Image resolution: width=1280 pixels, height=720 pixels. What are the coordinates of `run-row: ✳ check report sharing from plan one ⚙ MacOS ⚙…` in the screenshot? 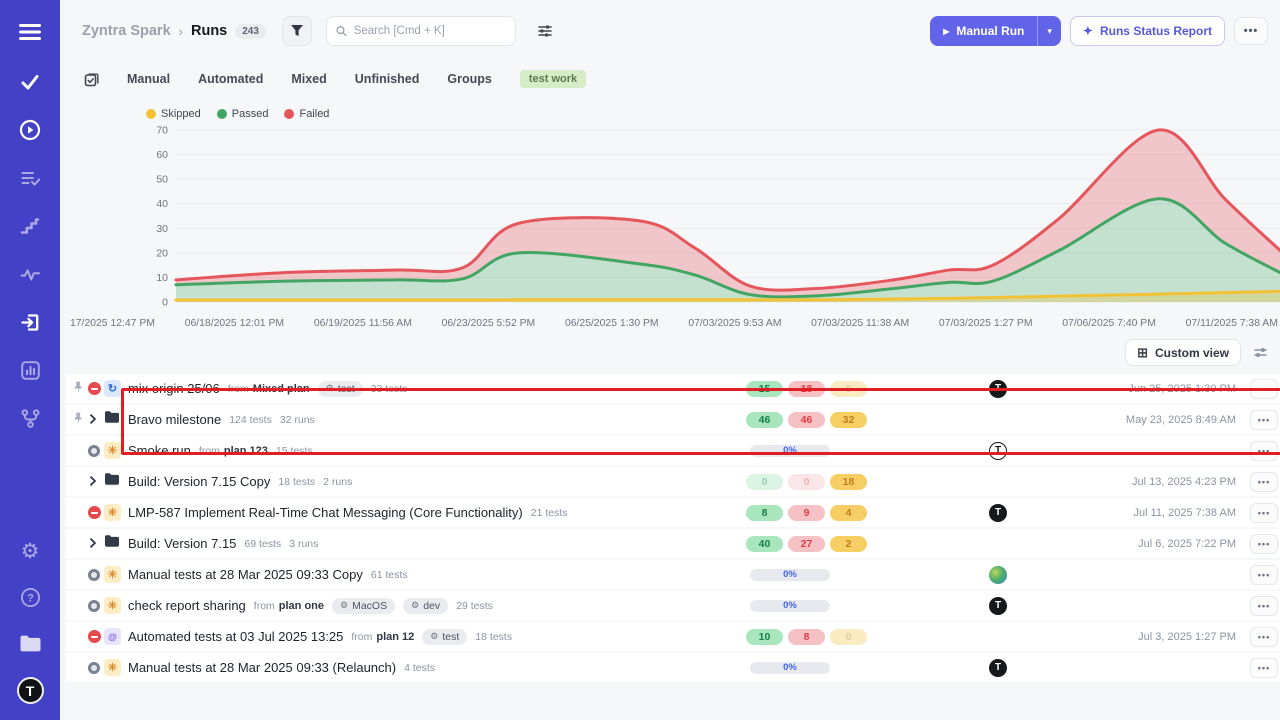 It's located at (673, 605).